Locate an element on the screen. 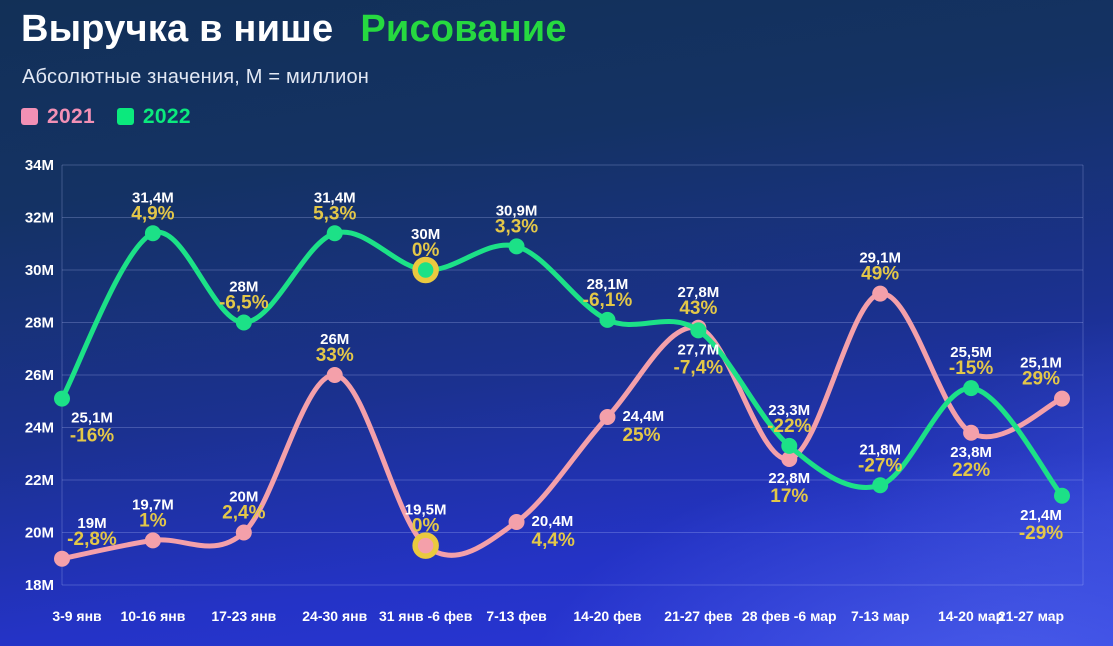 The width and height of the screenshot is (1113, 646). percent-label: 17% is located at coordinates (789, 496).